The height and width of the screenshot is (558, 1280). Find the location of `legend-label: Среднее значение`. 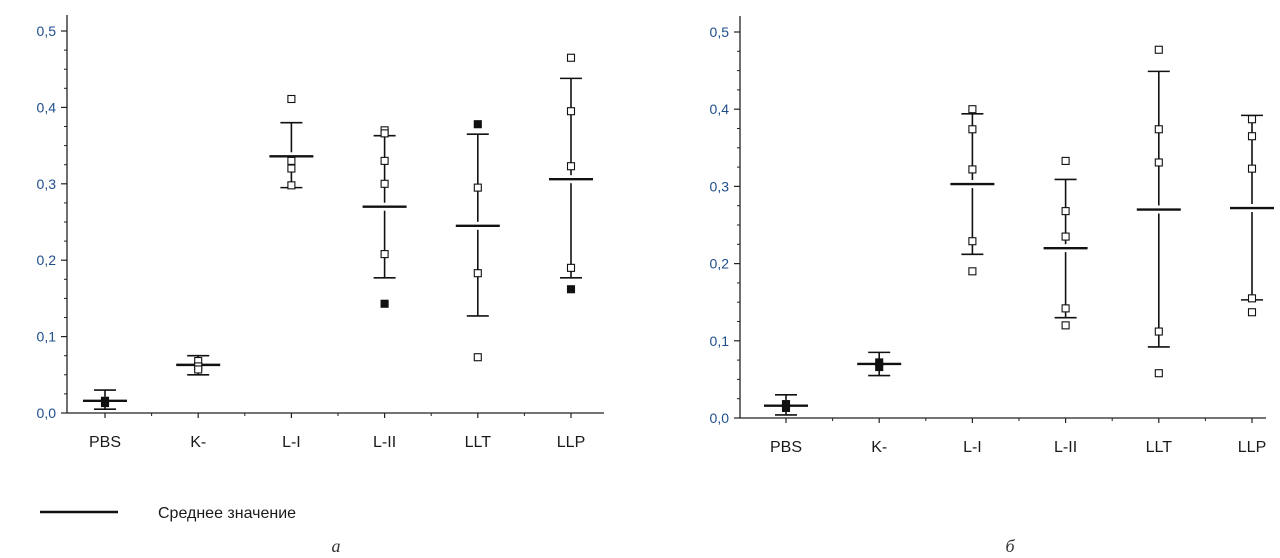

legend-label: Среднее значение is located at coordinates (227, 513).